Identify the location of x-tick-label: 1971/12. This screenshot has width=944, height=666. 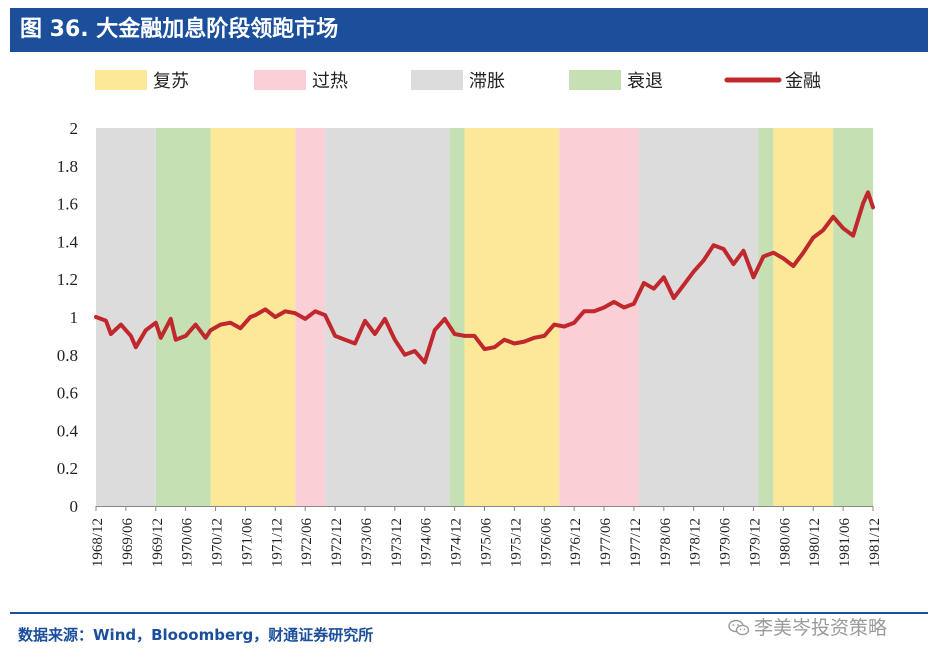
(277, 542).